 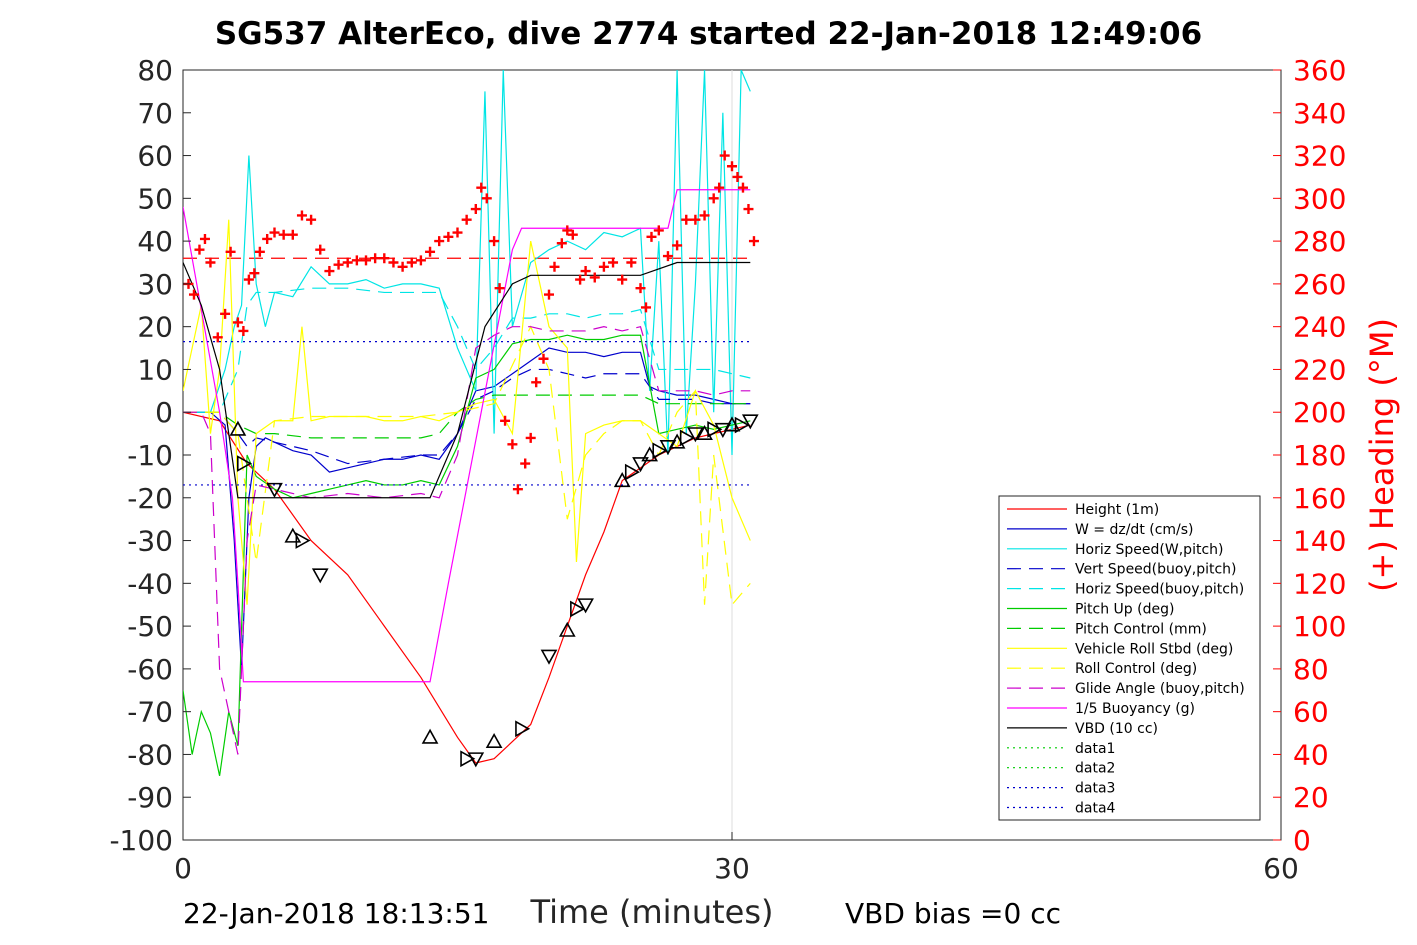 I want to click on y-tick-label: 60, so click(x=155, y=156).